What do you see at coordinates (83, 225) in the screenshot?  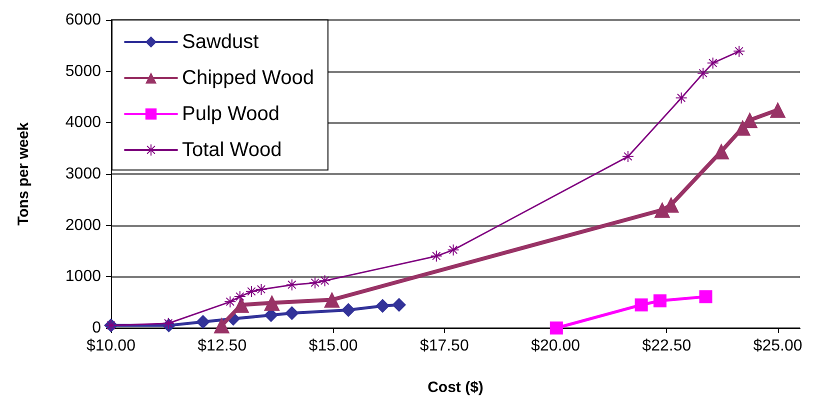 I see `y-tick-label: 2000` at bounding box center [83, 225].